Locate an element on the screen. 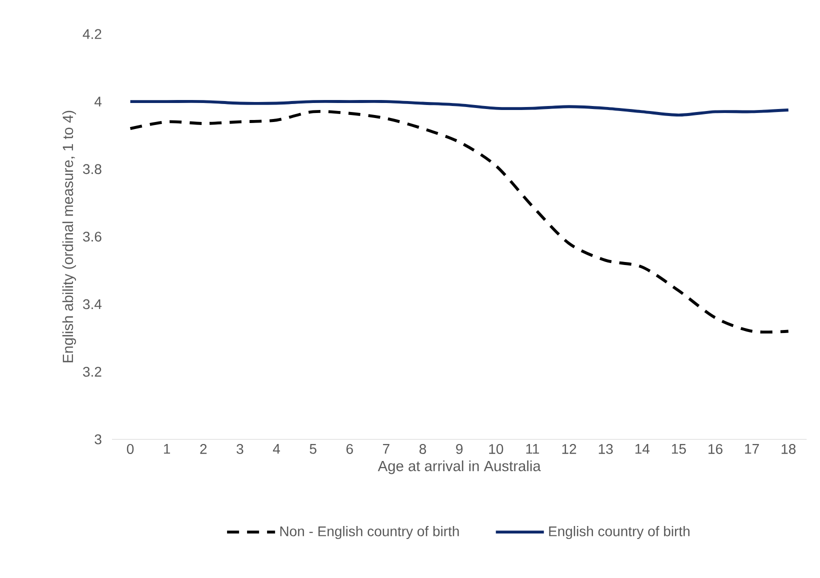  y-tick-label: 4.2 is located at coordinates (92, 34).